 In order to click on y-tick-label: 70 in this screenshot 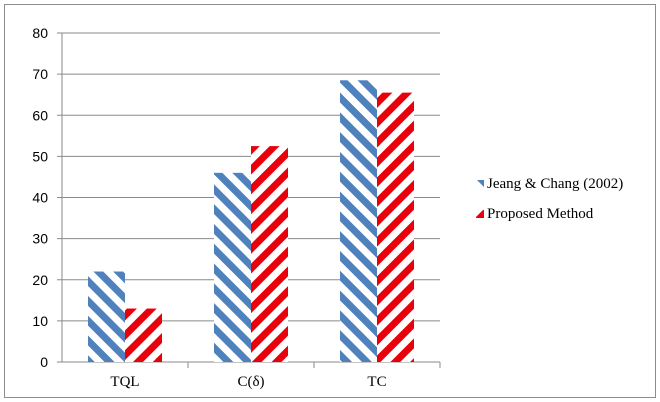, I will do `click(40, 74)`.